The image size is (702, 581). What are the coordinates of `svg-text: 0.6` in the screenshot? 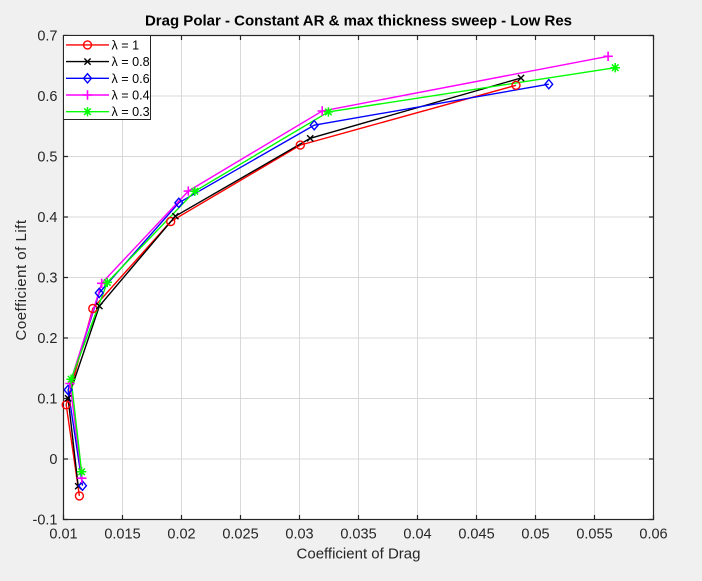 It's located at (47, 97).